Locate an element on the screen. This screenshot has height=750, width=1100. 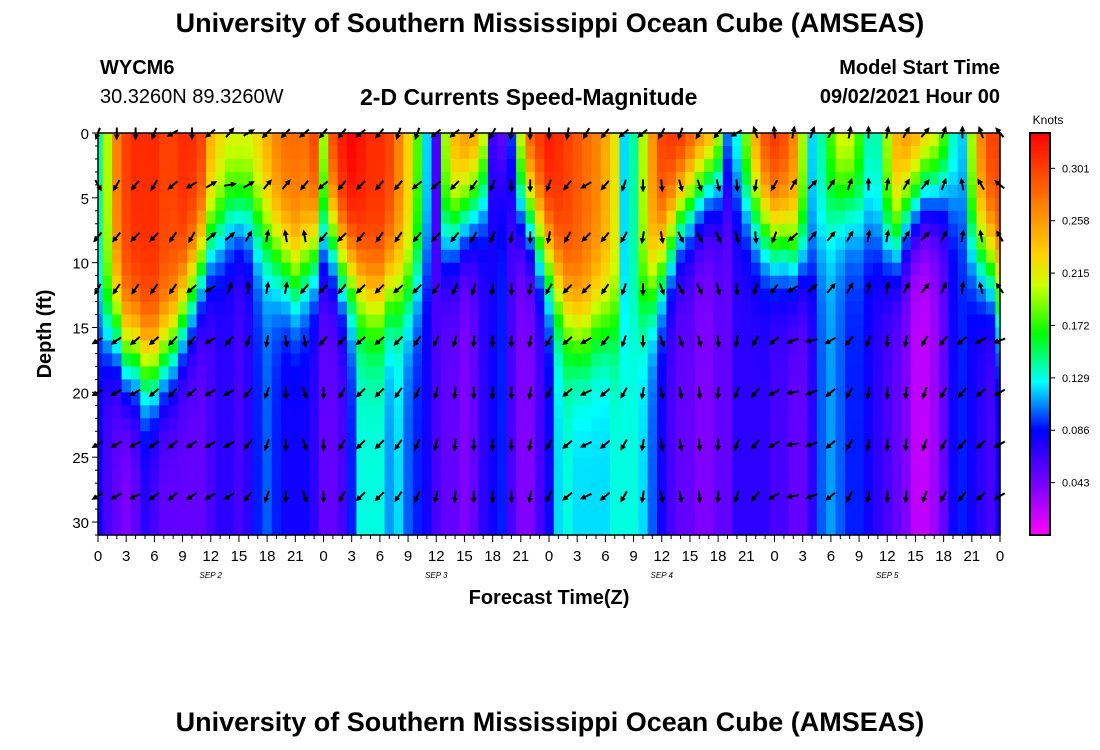
x-tick-label: 15 is located at coordinates (464, 556).